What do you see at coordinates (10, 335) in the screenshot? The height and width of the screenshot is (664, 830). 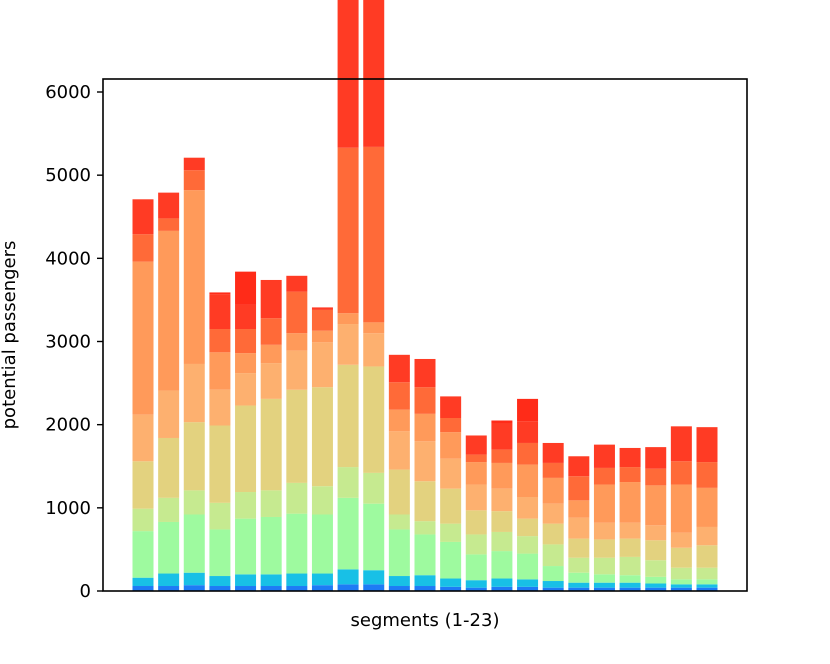 I see `y-axis-label: potential passengers` at bounding box center [10, 335].